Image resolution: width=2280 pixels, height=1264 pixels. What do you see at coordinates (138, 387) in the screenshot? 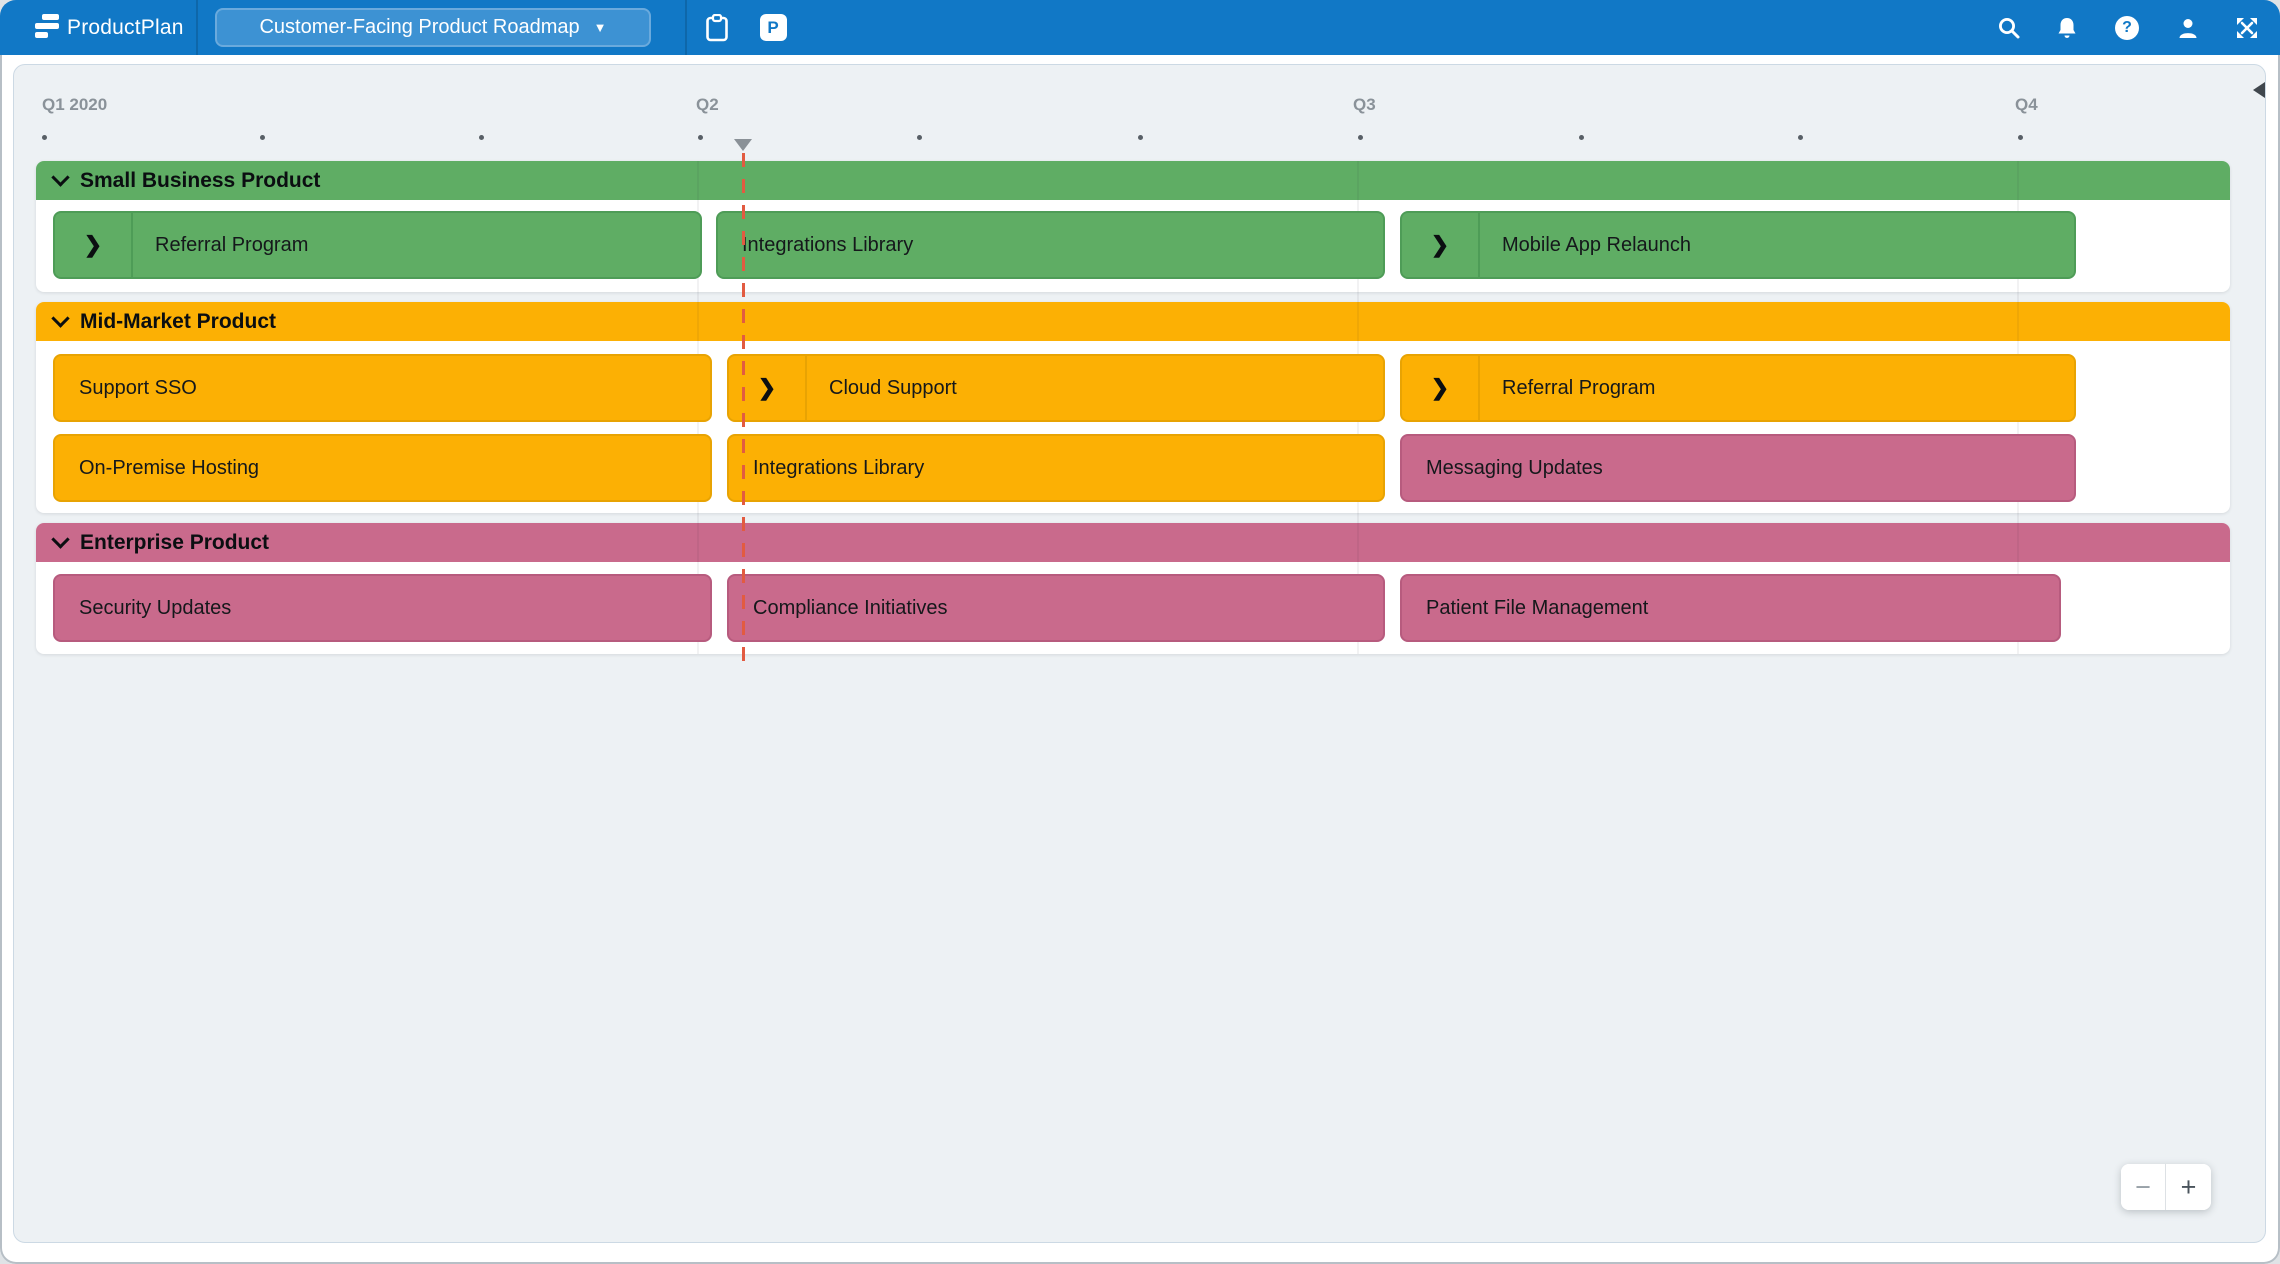
I see `bar-label: Support SSO` at bounding box center [138, 387].